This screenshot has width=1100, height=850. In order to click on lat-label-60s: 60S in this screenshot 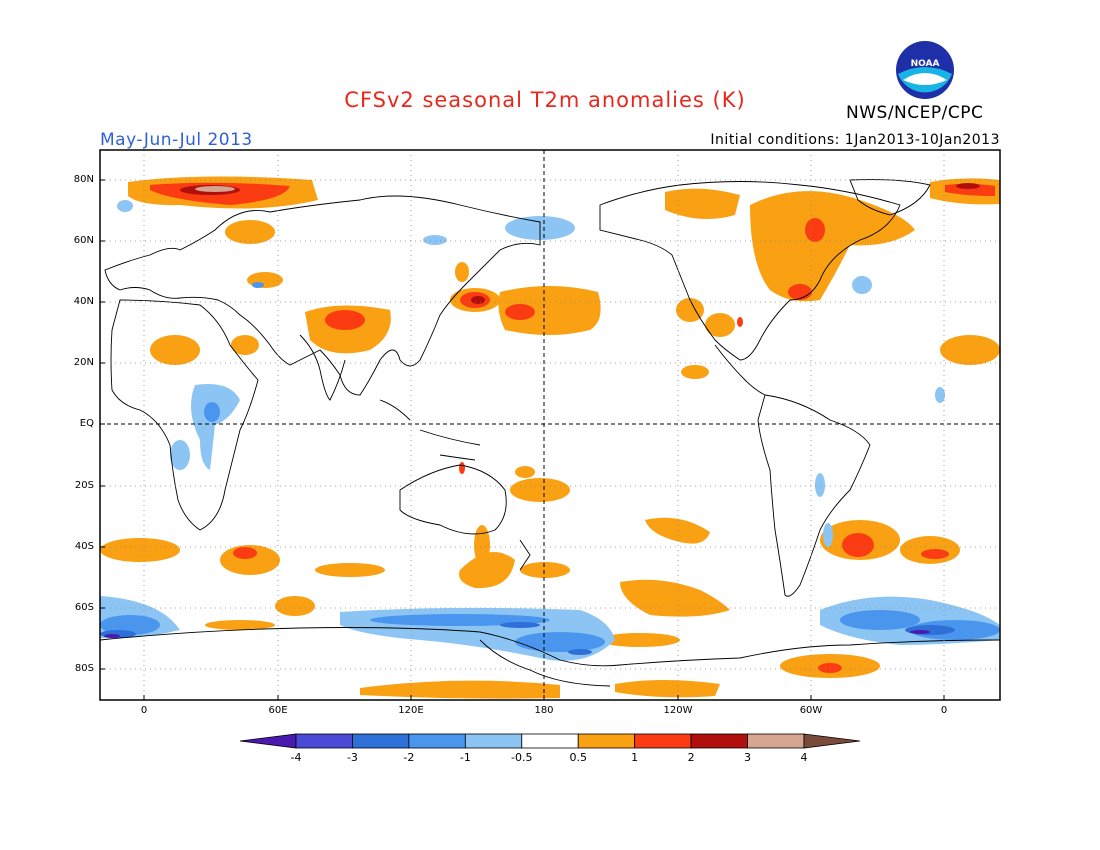, I will do `click(84, 607)`.